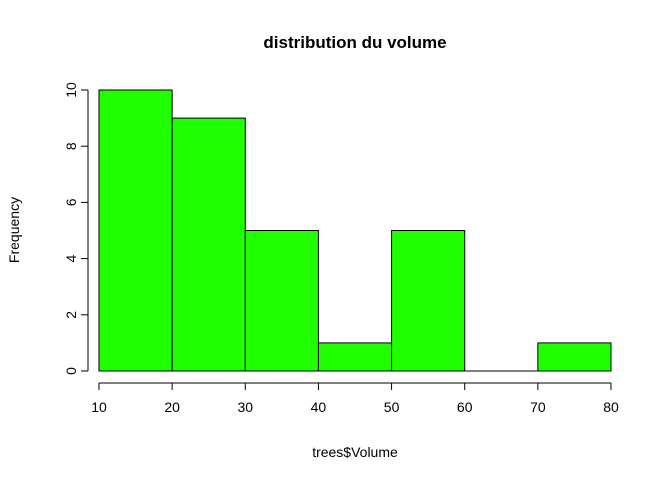 The image size is (672, 480). I want to click on y-tick-label: 8, so click(71, 146).